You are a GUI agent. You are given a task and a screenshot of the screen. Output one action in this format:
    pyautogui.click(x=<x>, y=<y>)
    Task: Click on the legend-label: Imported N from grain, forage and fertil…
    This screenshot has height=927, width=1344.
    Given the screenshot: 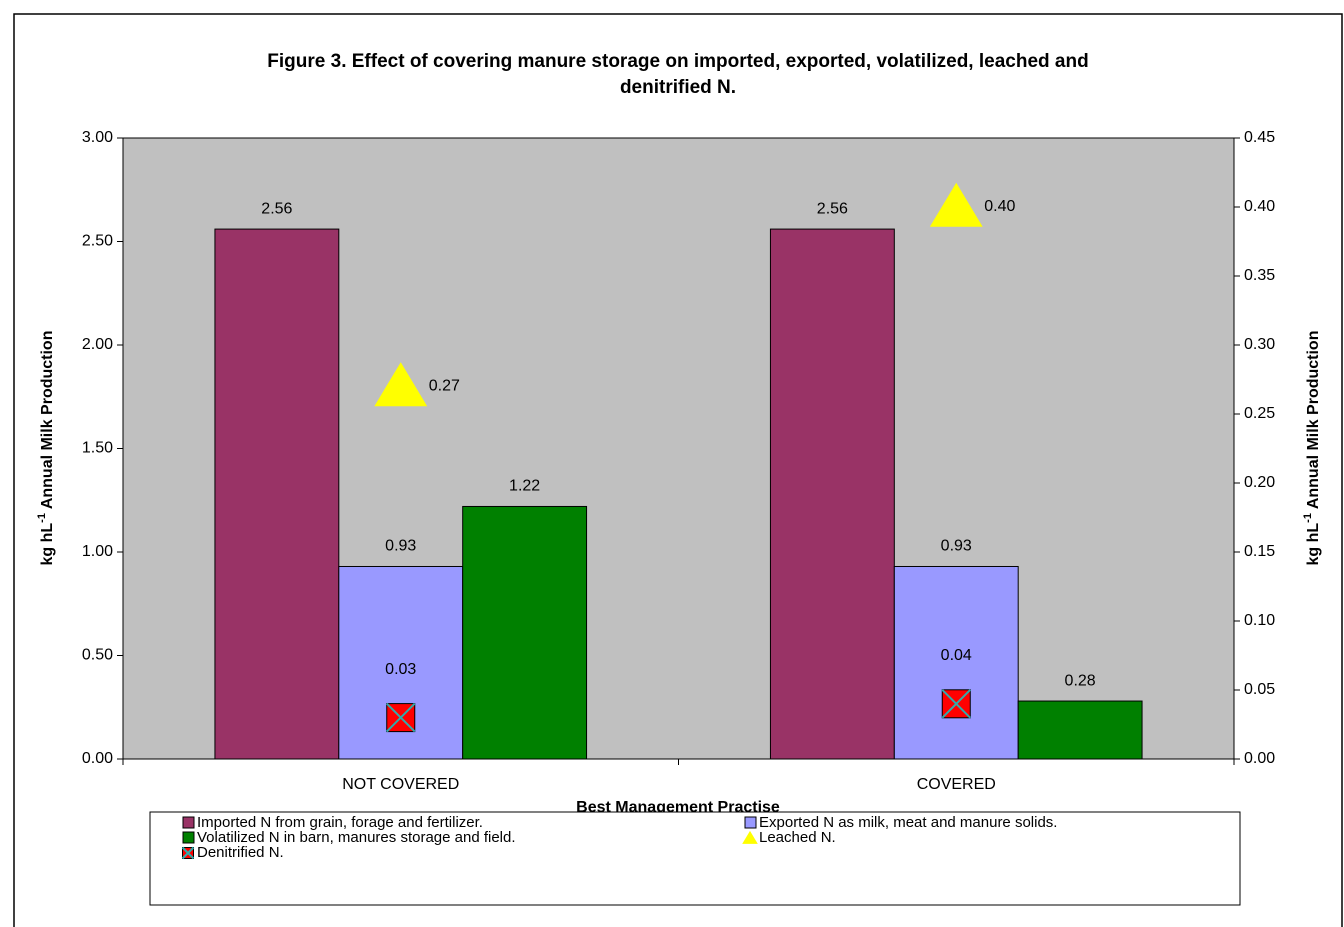 What is the action you would take?
    pyautogui.click(x=340, y=822)
    